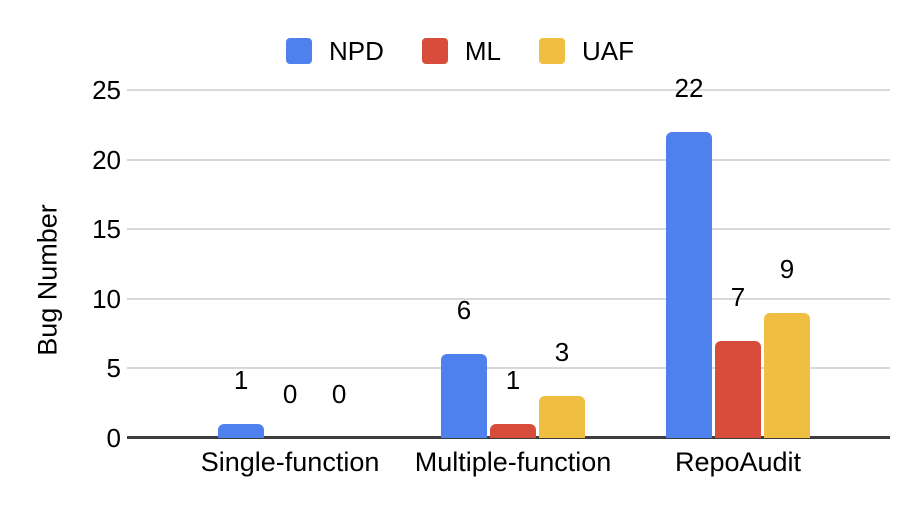 Image resolution: width=920 pixels, height=506 pixels. What do you see at coordinates (689, 87) in the screenshot?
I see `bar-value-label: 22` at bounding box center [689, 87].